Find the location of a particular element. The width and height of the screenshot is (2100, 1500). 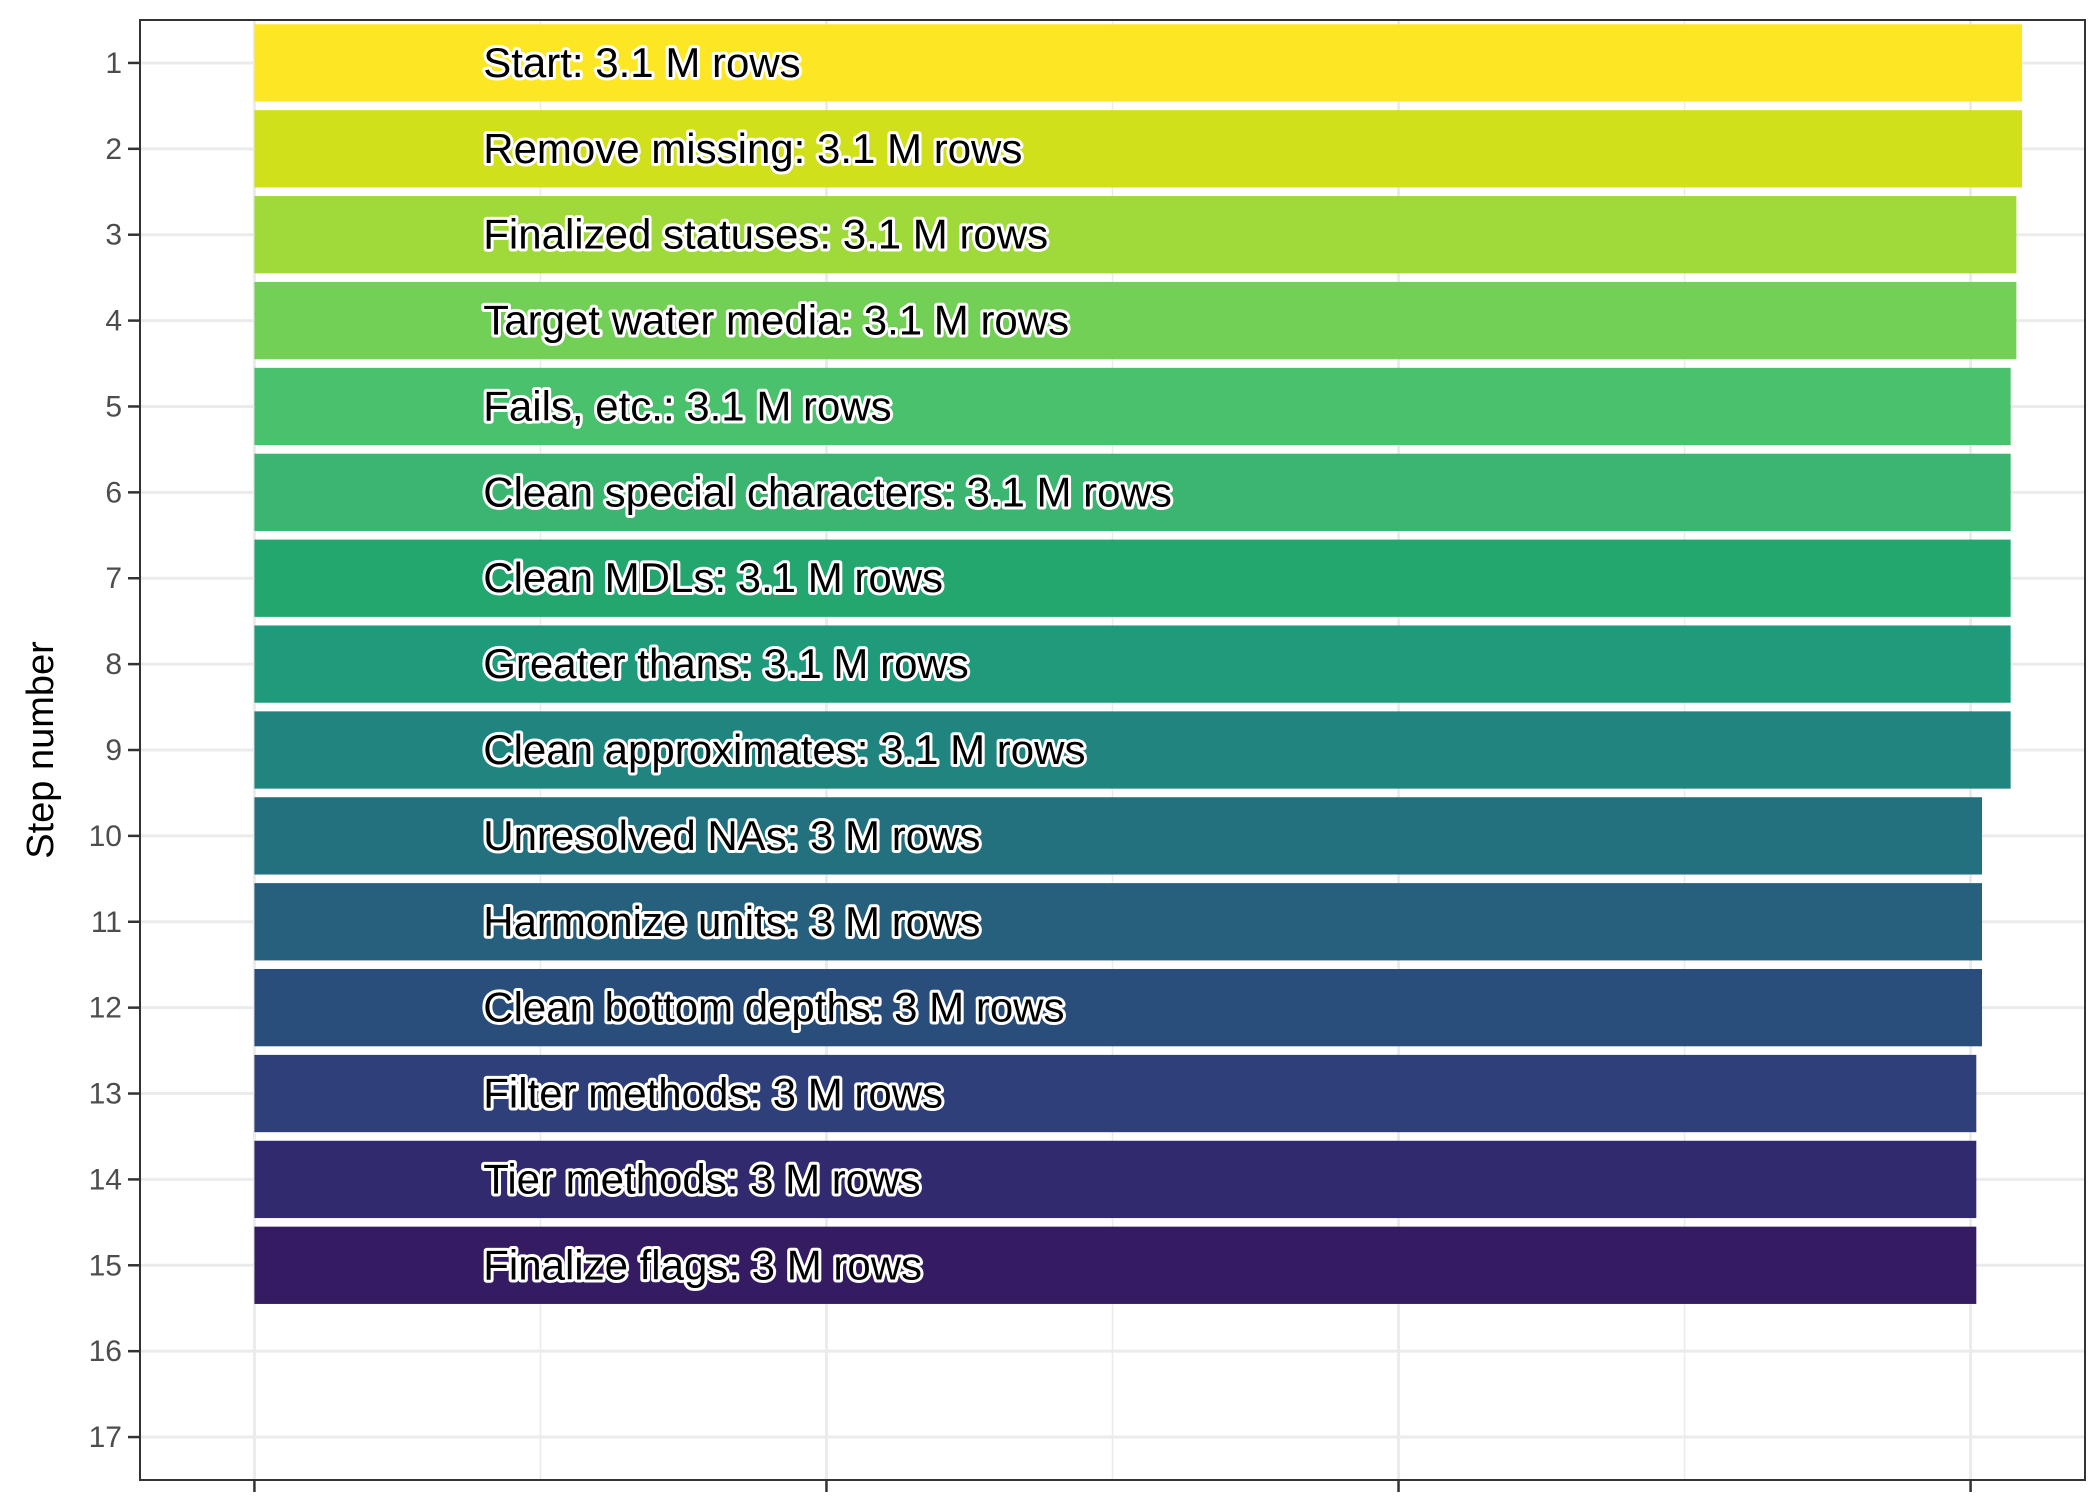

y-tick-label: 5 is located at coordinates (113, 406).